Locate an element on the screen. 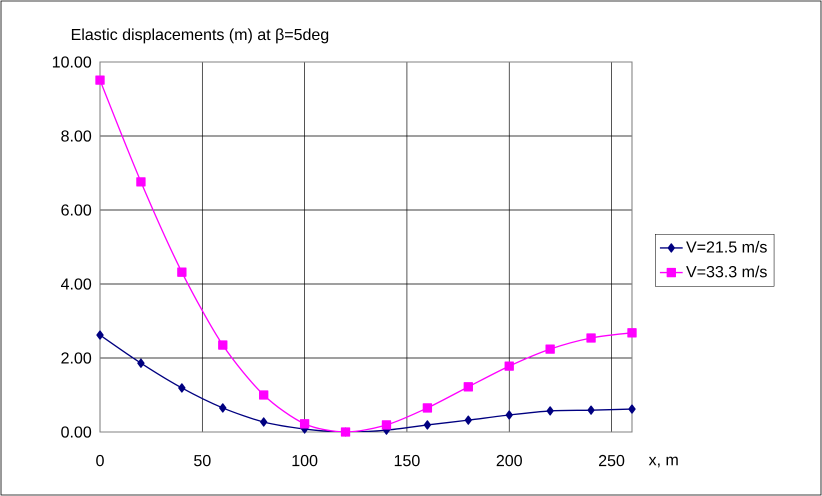 This screenshot has height=496, width=822. y-tick-label: 6.00 is located at coordinates (76, 210).